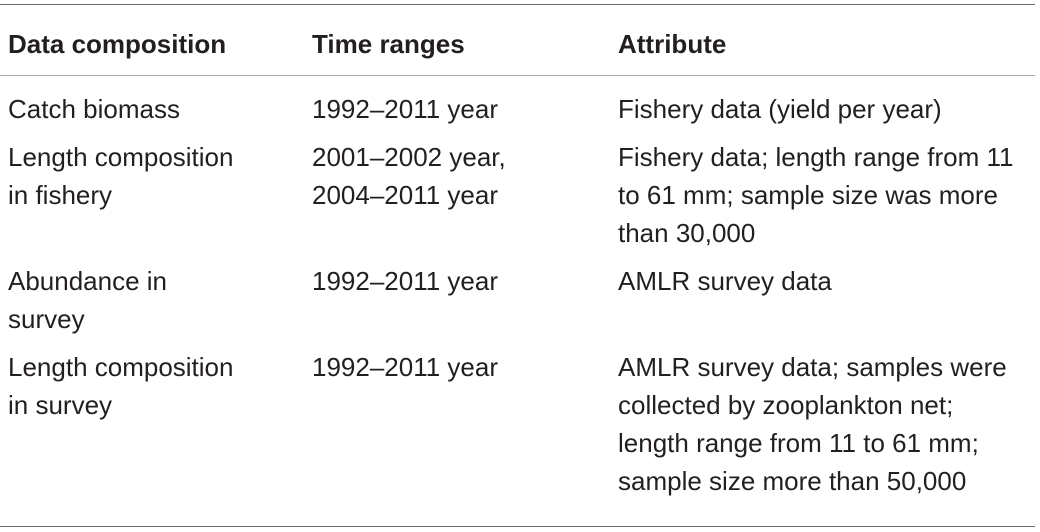 This screenshot has height=532, width=1040. Describe the element at coordinates (88, 300) in the screenshot. I see `cell-composition: Abundance in survey` at that location.